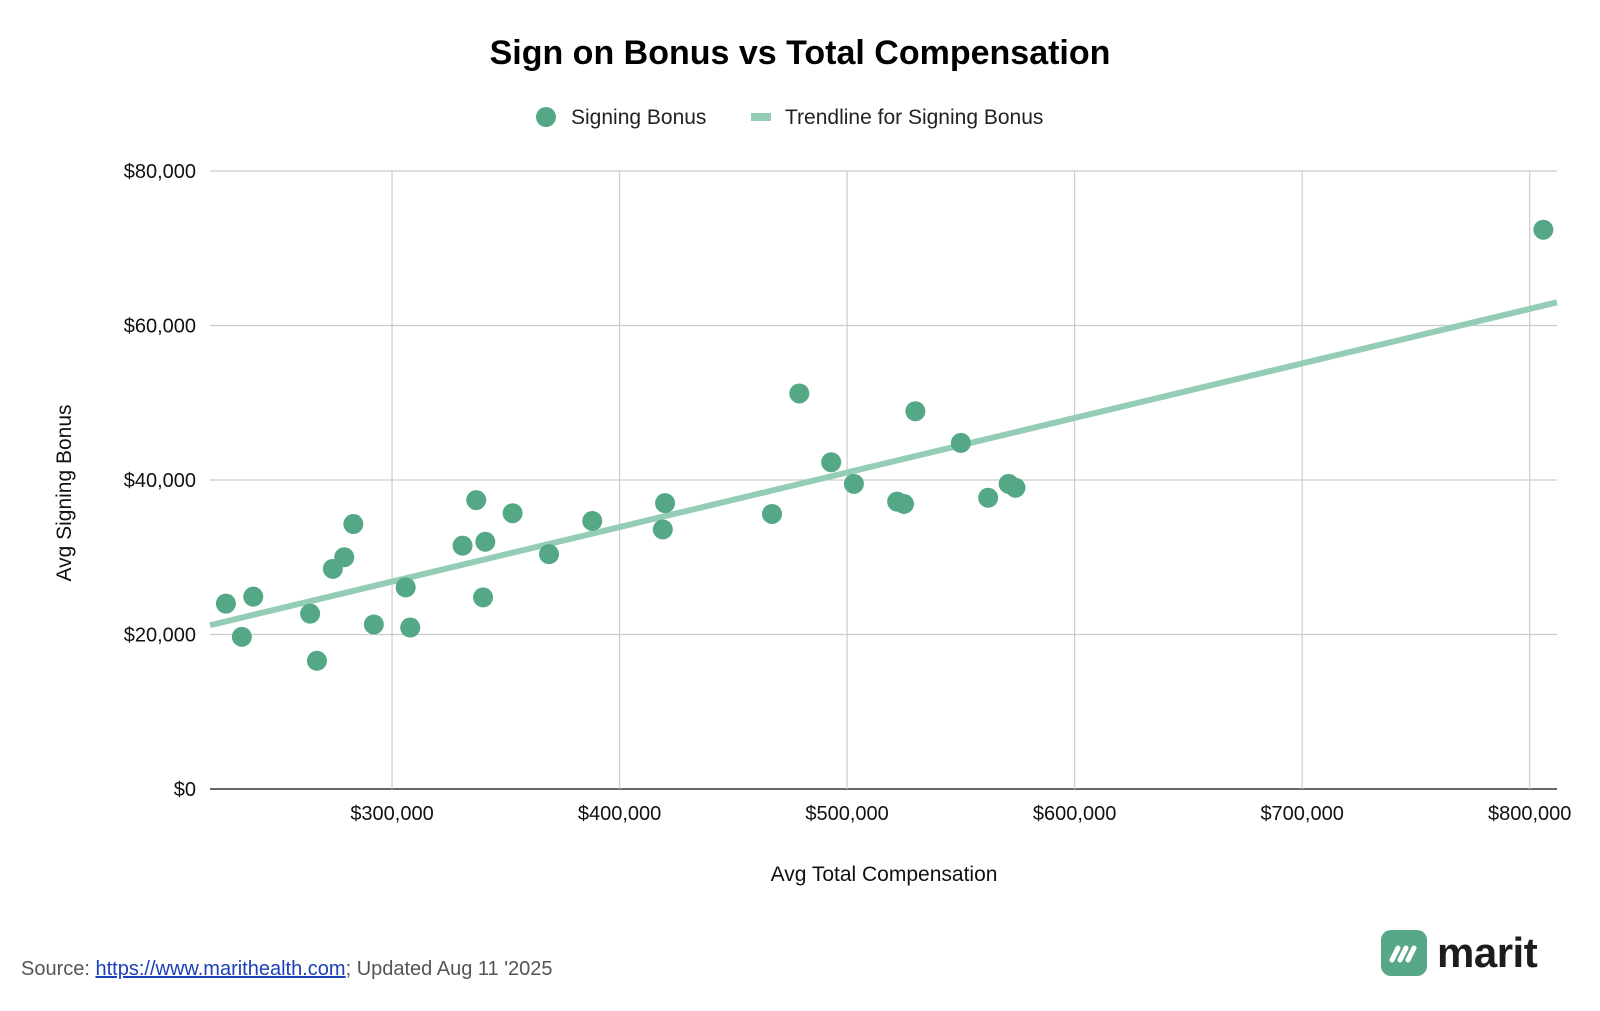 The image size is (1600, 1011). Describe the element at coordinates (914, 117) in the screenshot. I see `legend-label-trendline: Trendline for Signing Bonus` at that location.